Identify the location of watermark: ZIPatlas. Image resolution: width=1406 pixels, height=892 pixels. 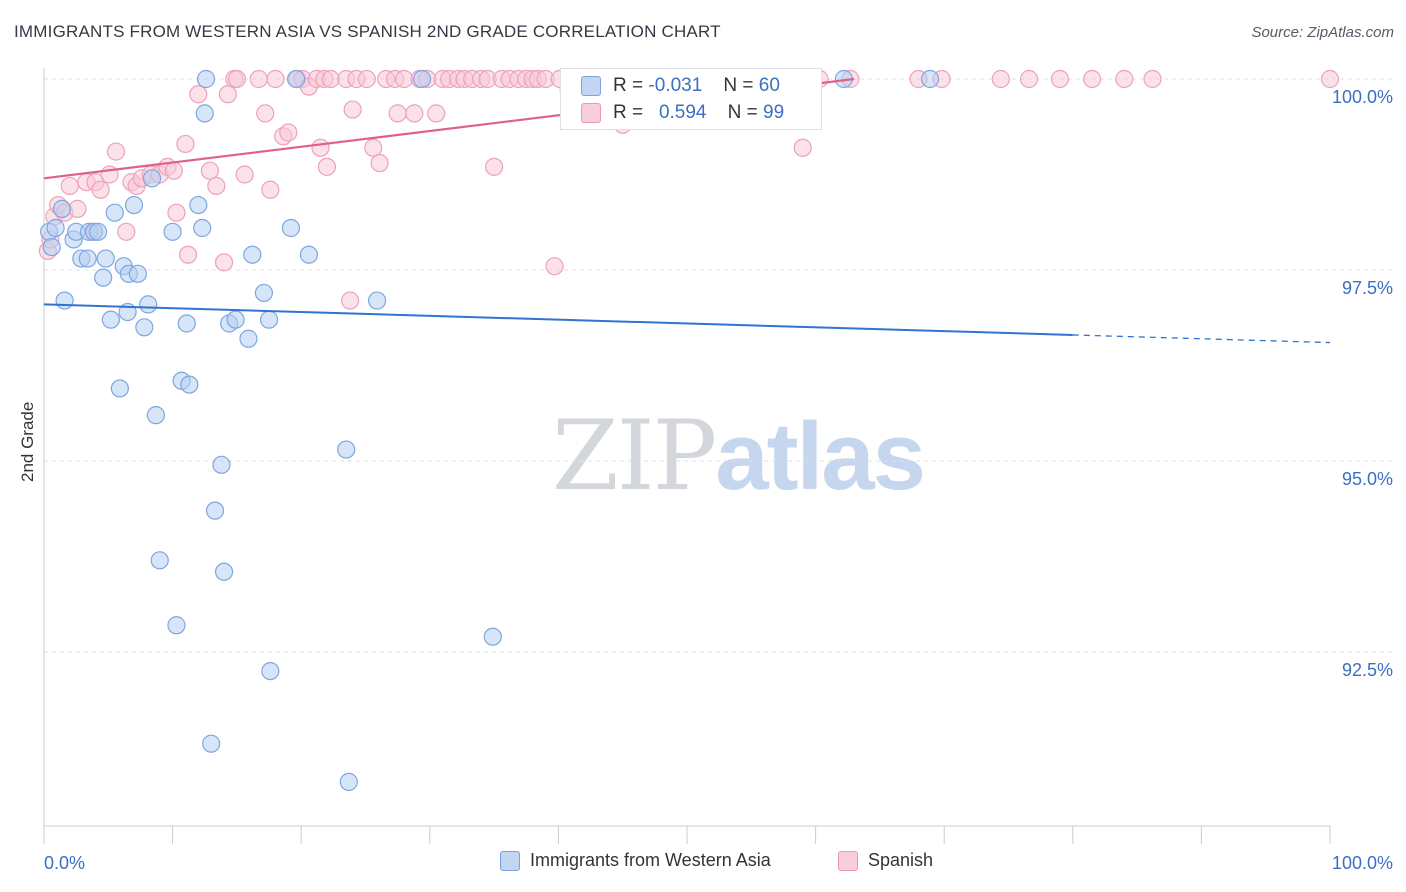
(739, 456).